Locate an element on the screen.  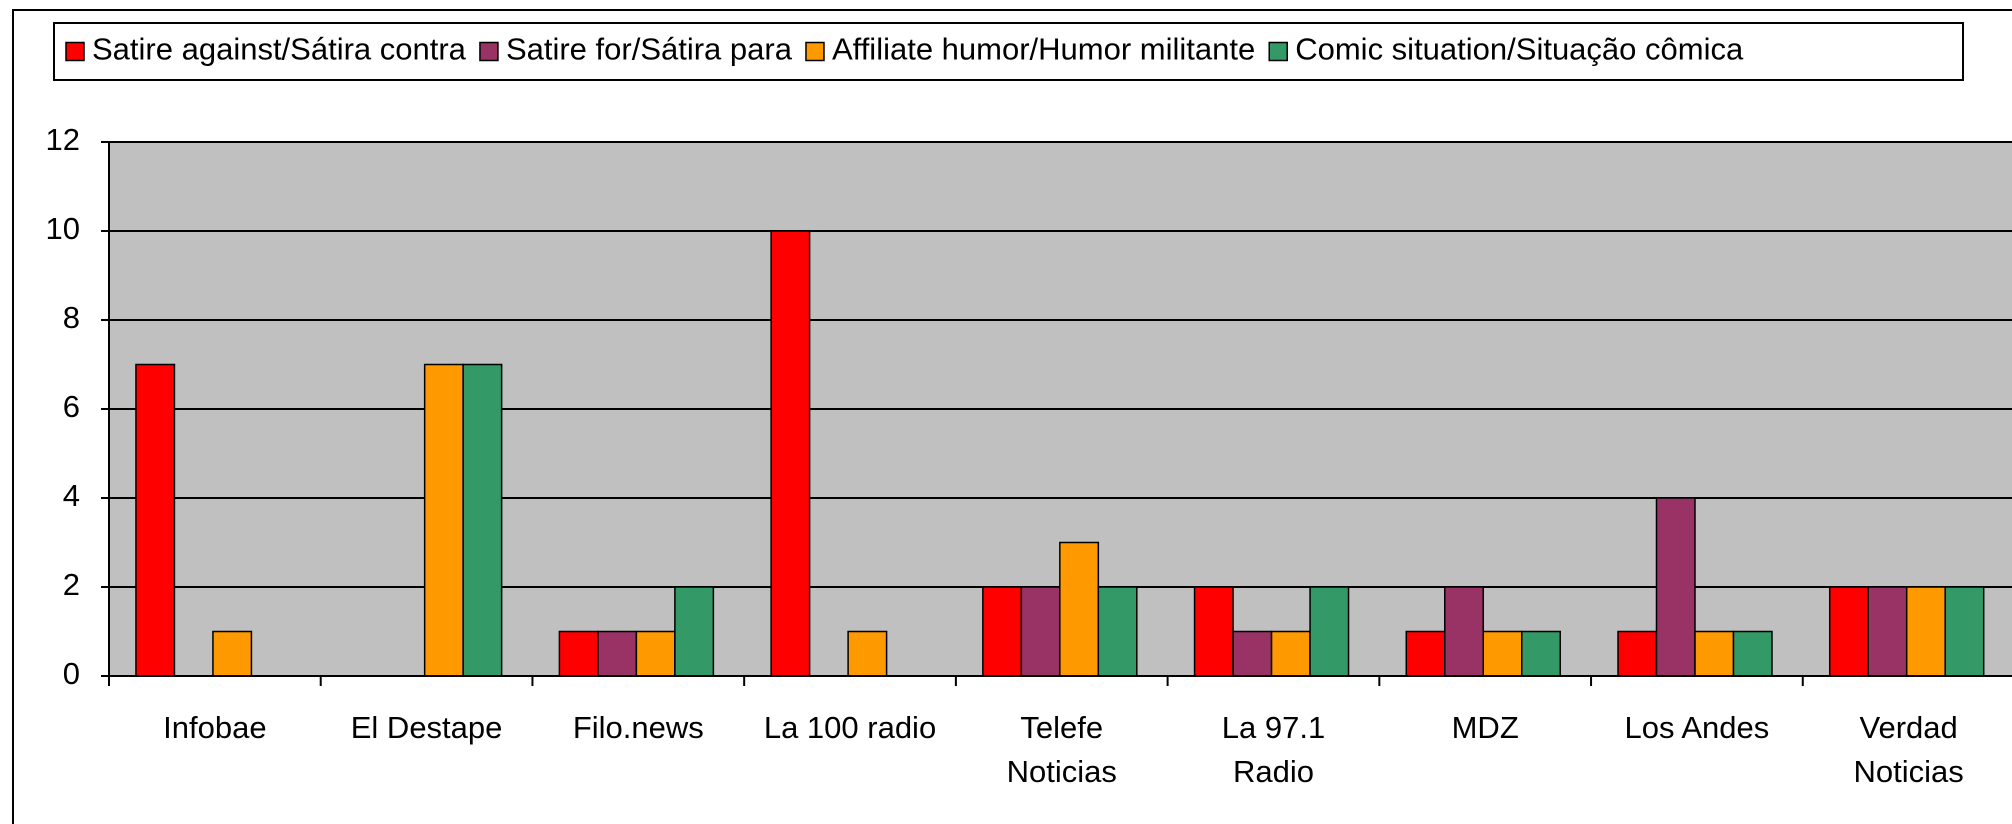
x-tick-label: Los Andes is located at coordinates (1697, 727).